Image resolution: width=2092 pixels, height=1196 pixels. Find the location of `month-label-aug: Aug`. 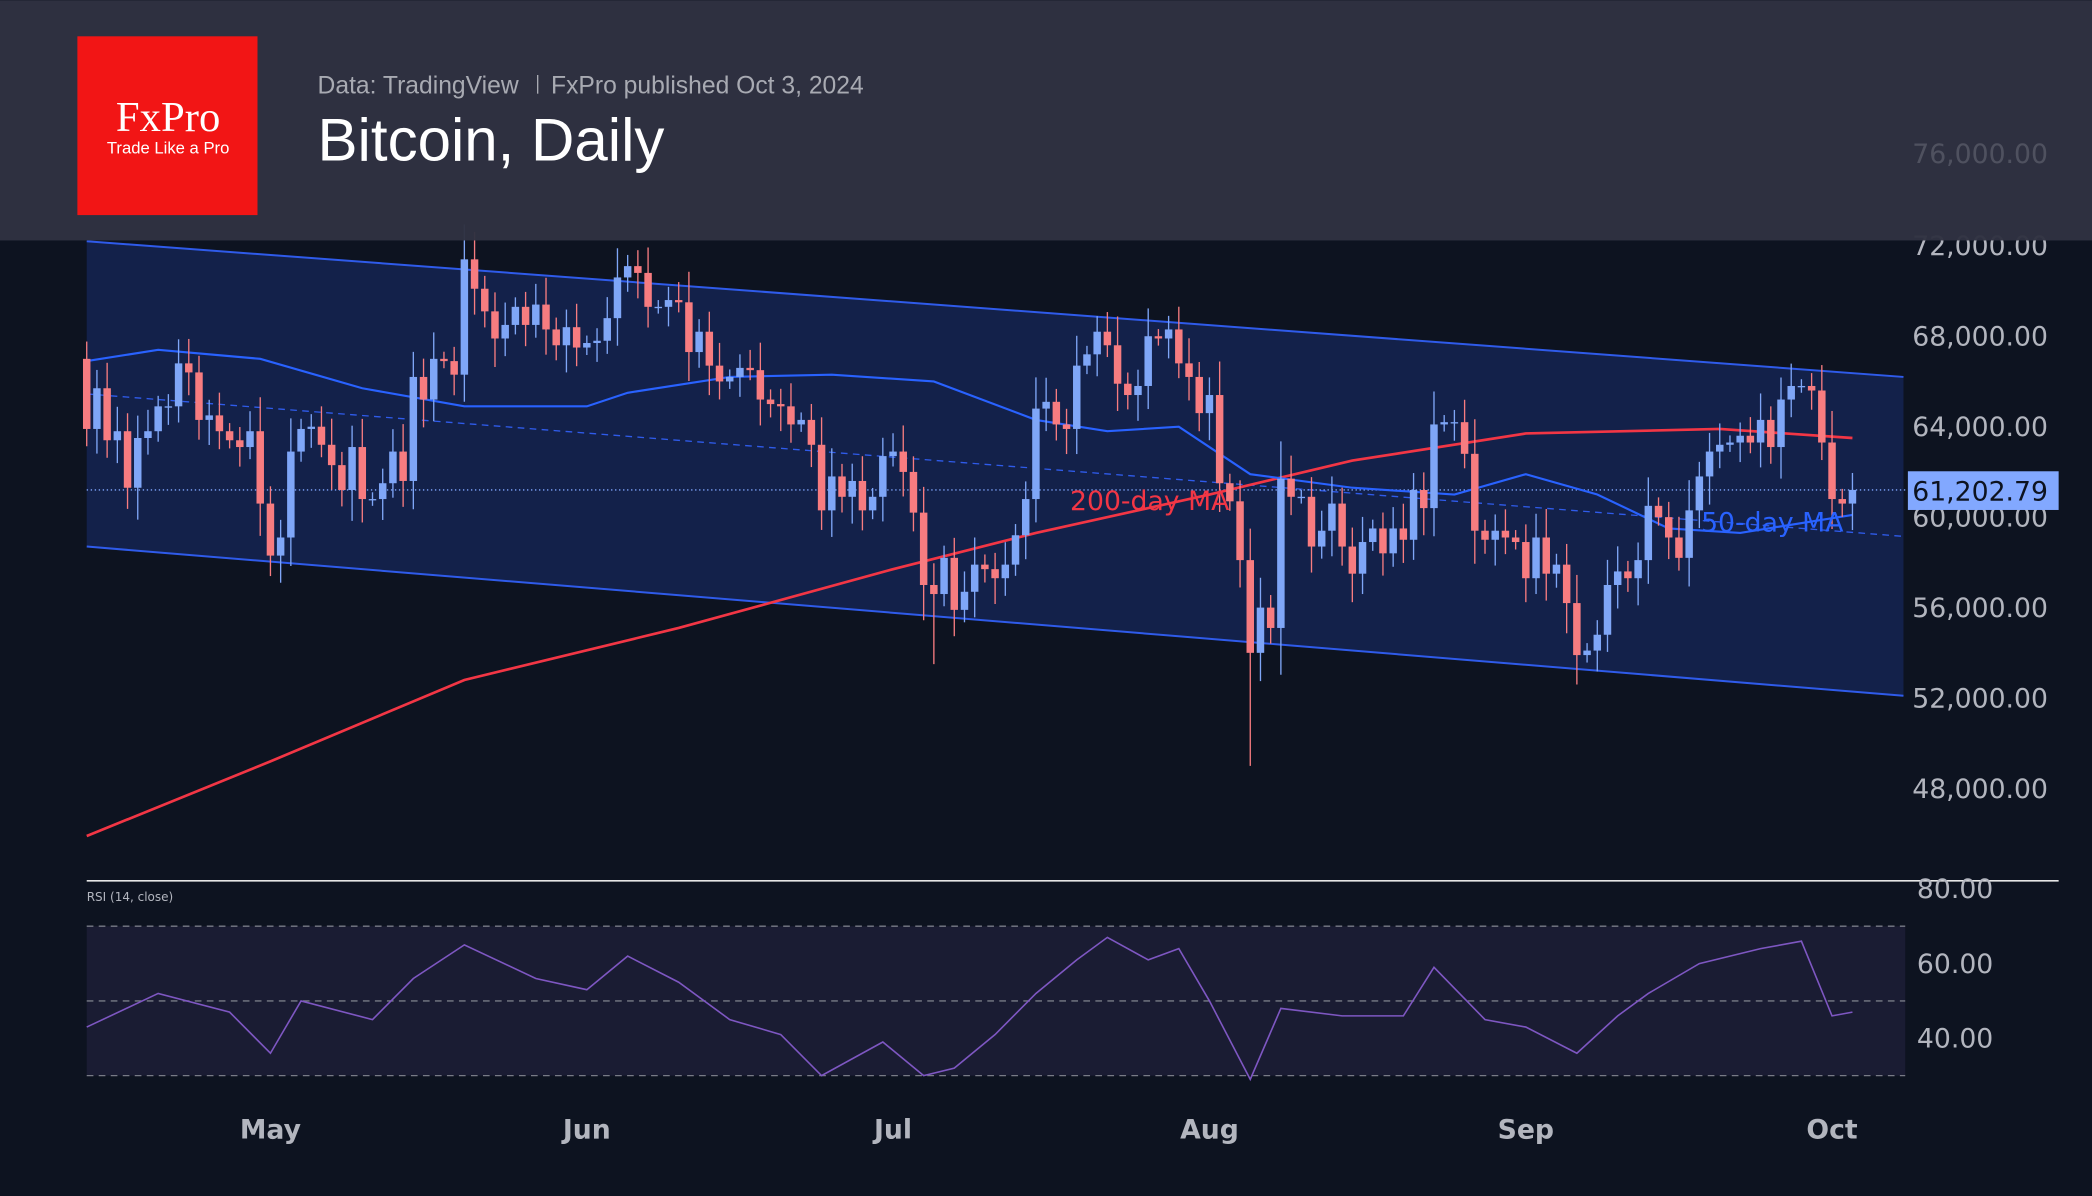

month-label-aug: Aug is located at coordinates (1209, 1129).